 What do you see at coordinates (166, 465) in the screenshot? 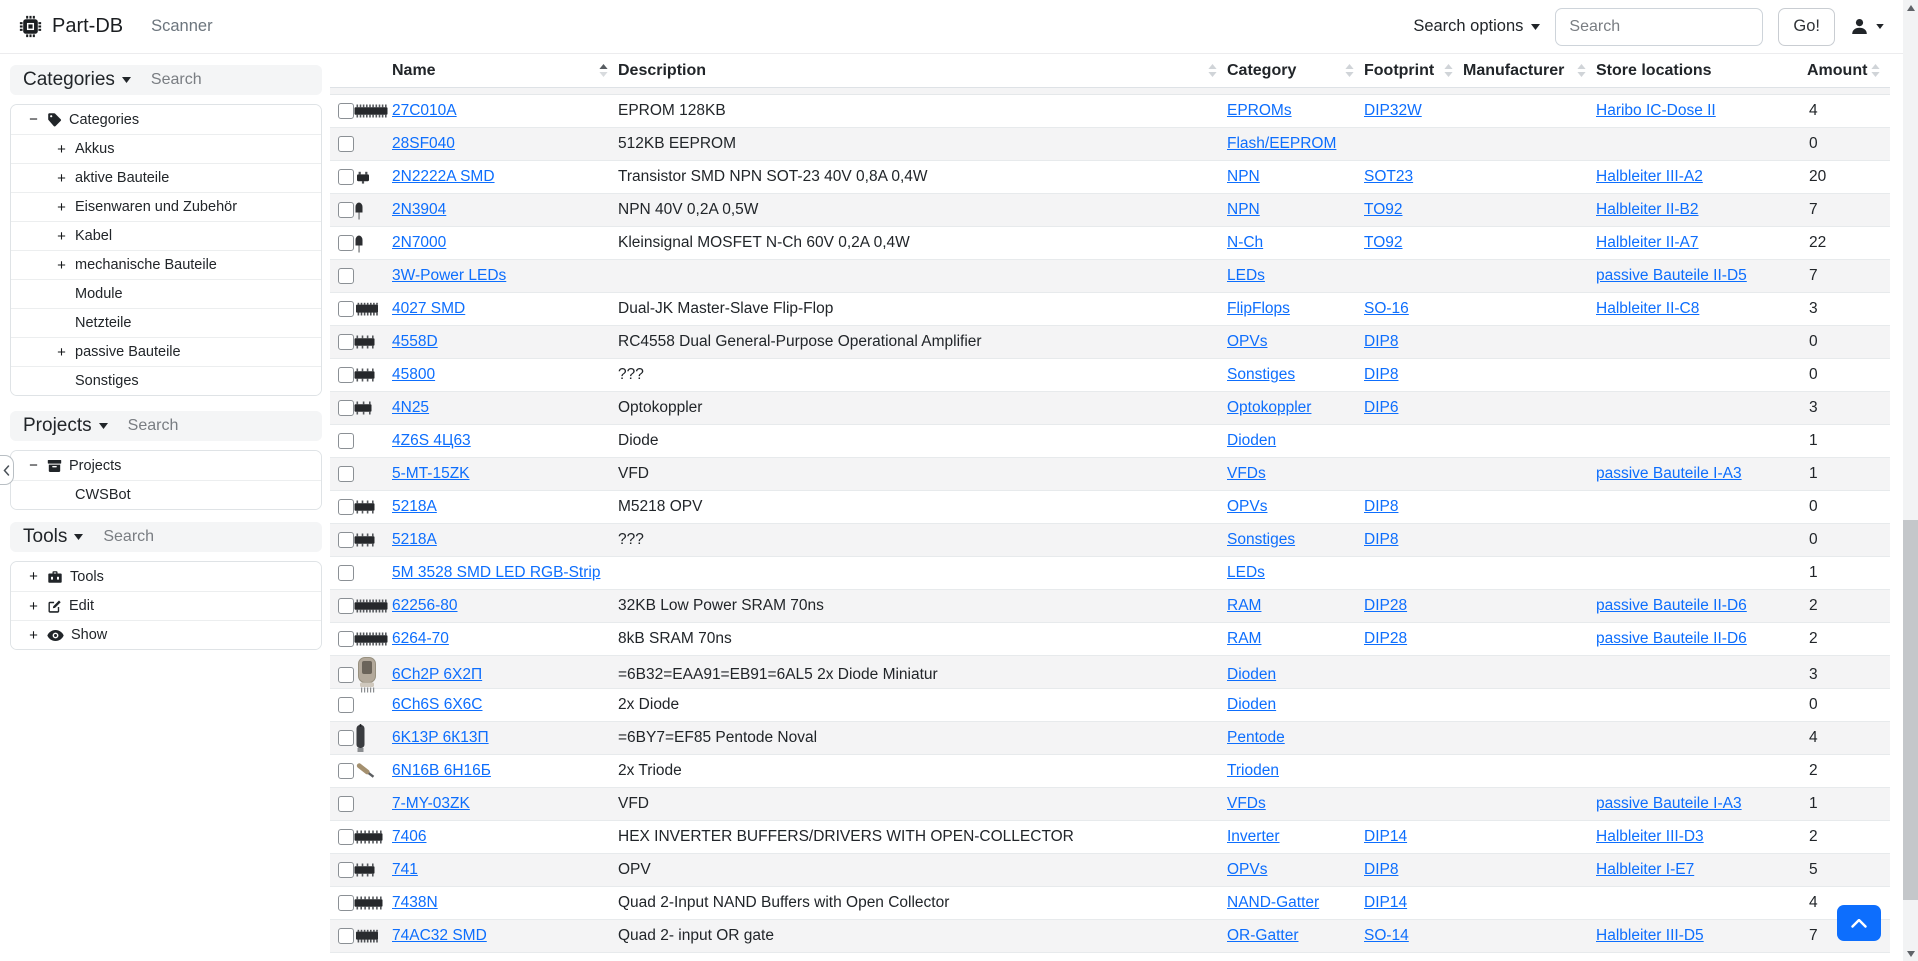
I see `tree-item-projects: − Projects` at bounding box center [166, 465].